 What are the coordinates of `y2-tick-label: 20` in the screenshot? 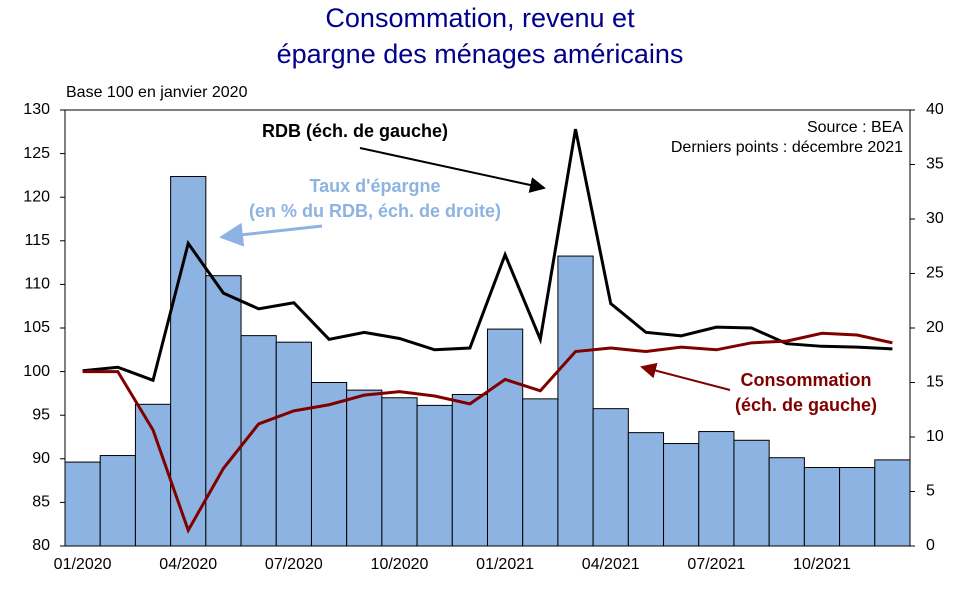 It's located at (935, 327).